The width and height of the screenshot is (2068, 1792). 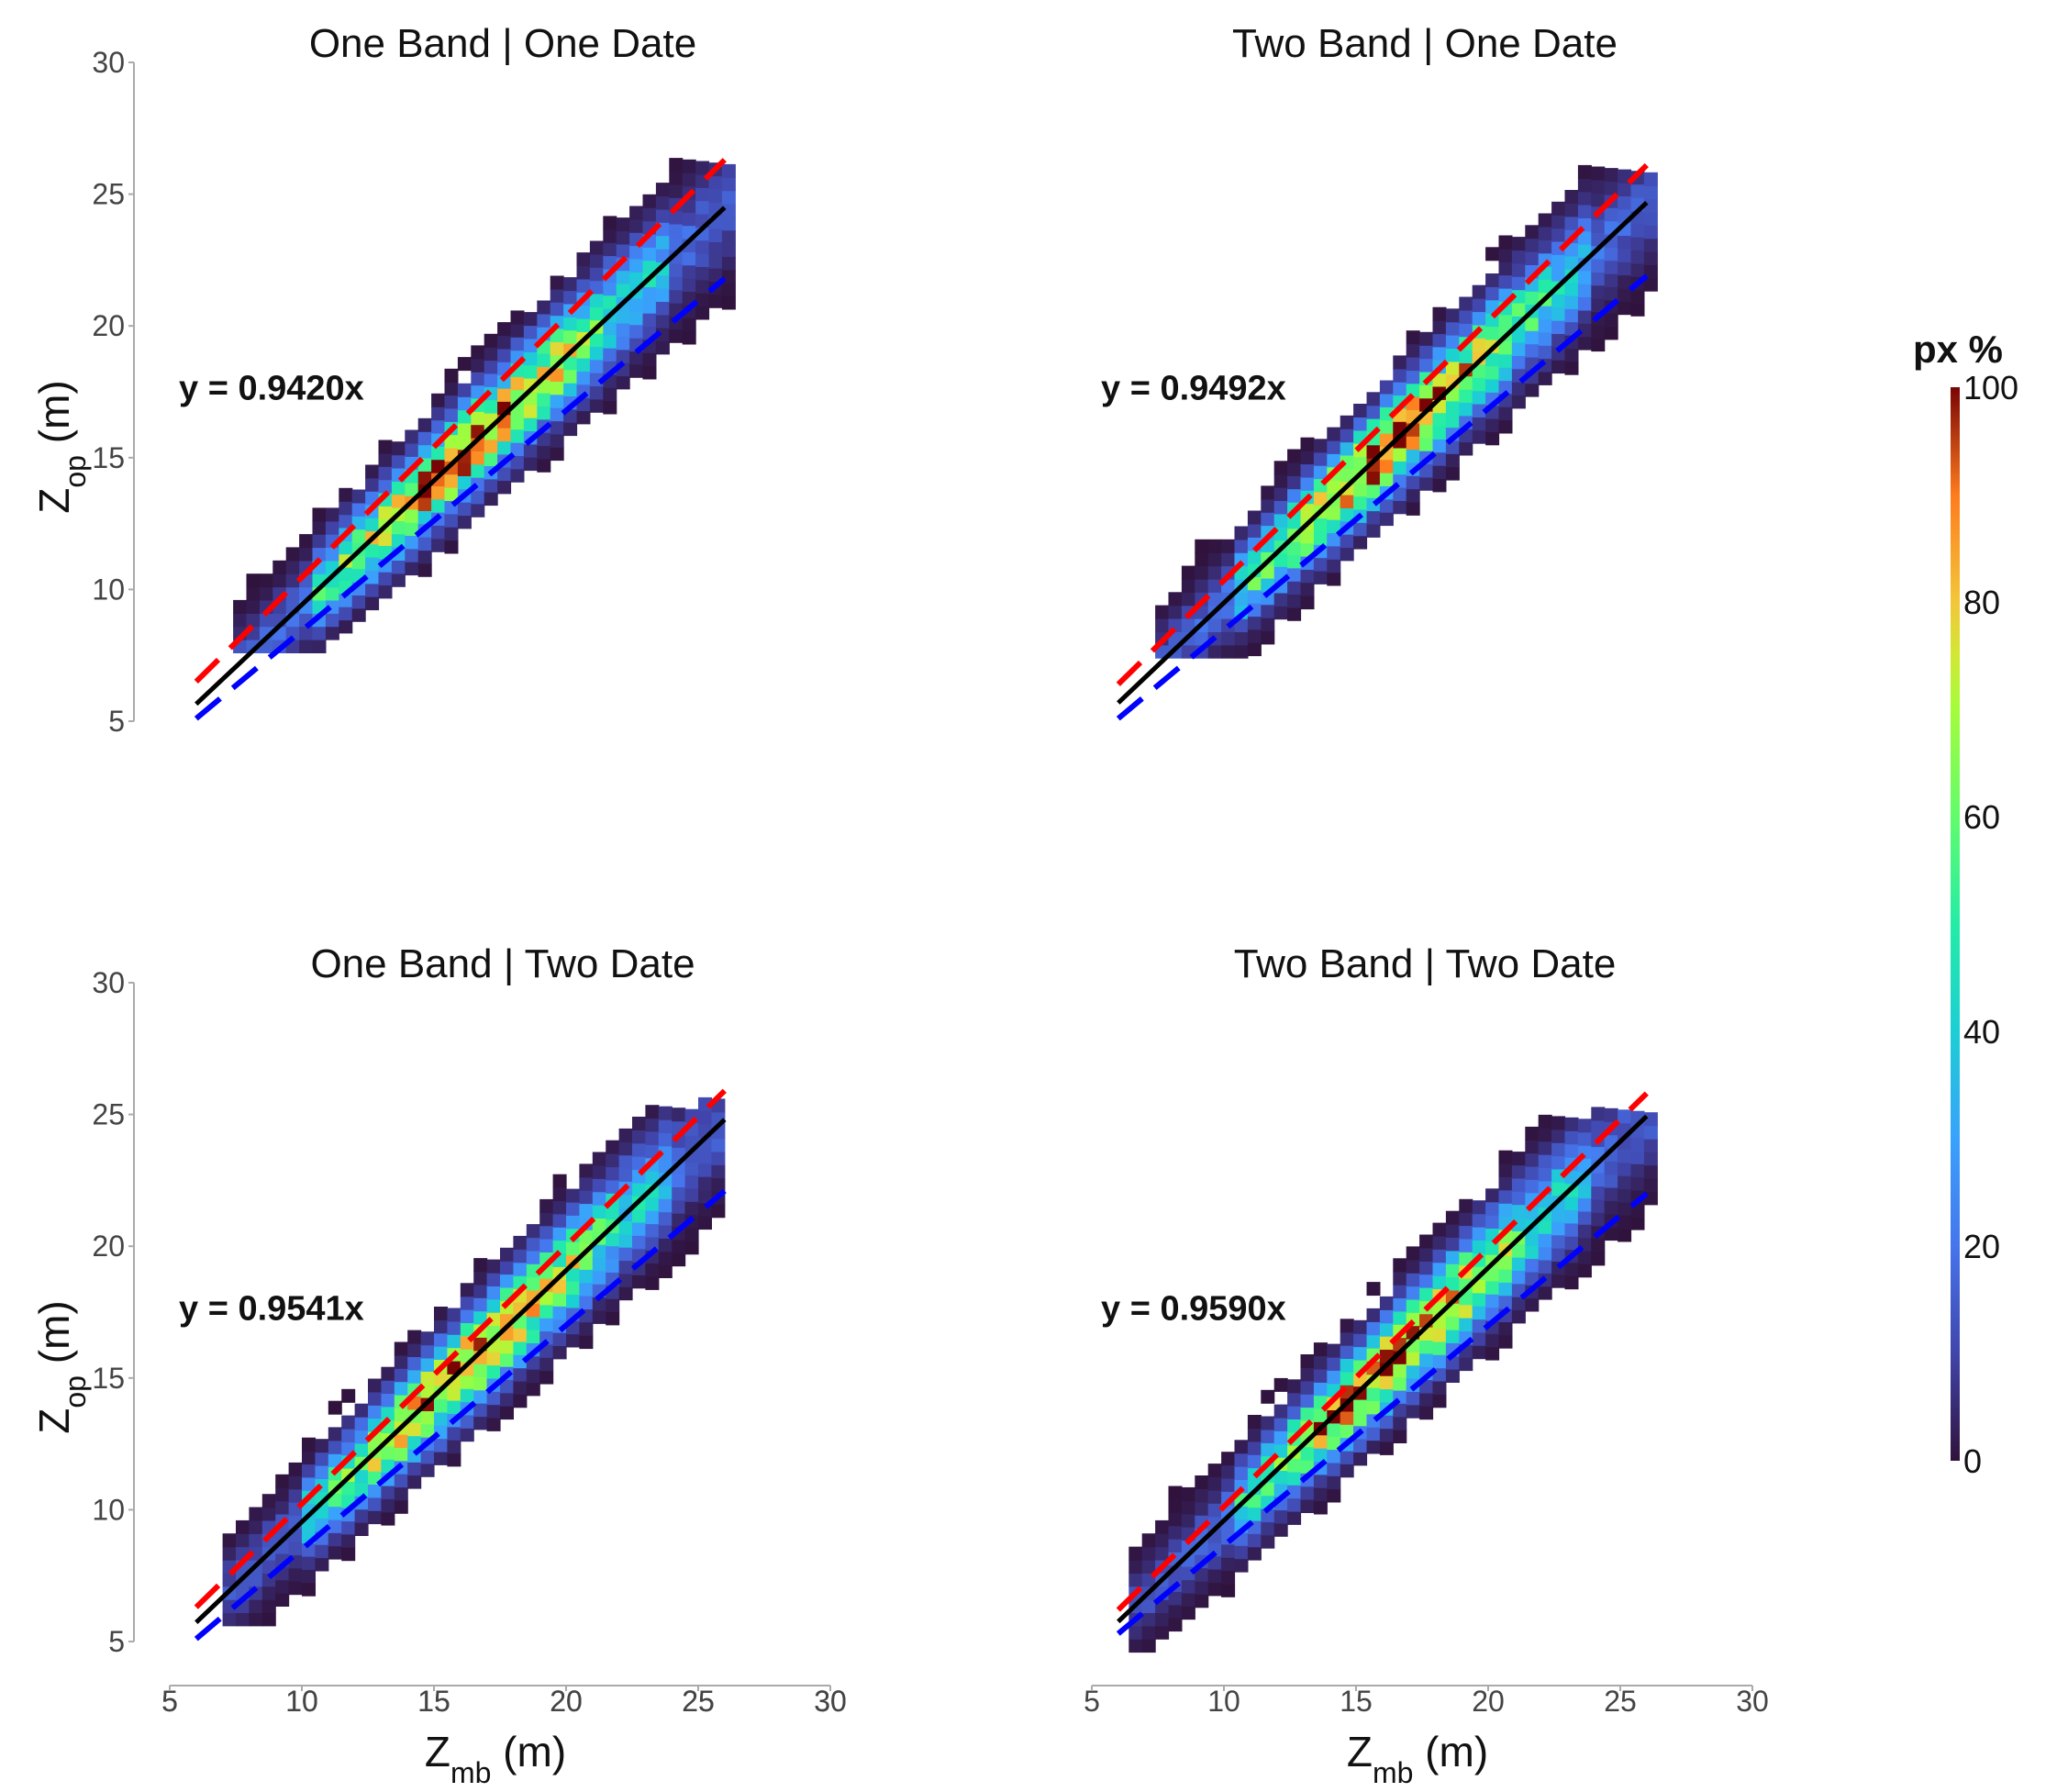 I want to click on density-heatmap, so click(x=1393, y=1380).